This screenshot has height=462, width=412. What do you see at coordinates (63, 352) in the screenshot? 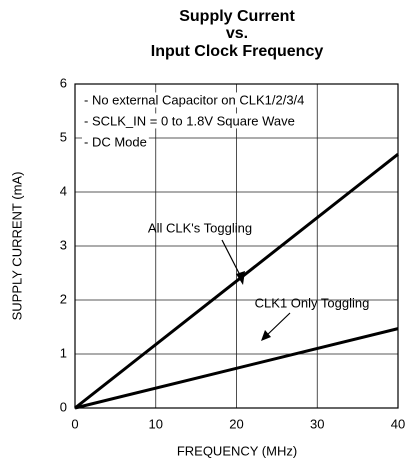
I see `y-tick-label: 1` at bounding box center [63, 352].